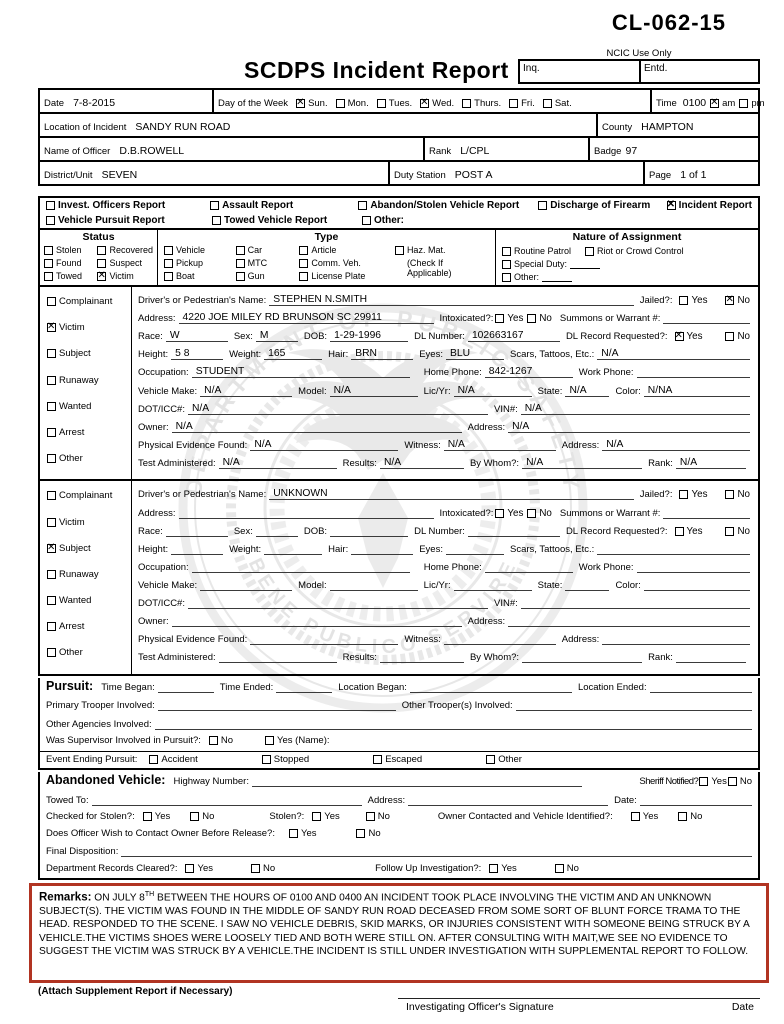  What do you see at coordinates (213, 741) in the screenshot?
I see `supervisor-no-checkbox` at bounding box center [213, 741].